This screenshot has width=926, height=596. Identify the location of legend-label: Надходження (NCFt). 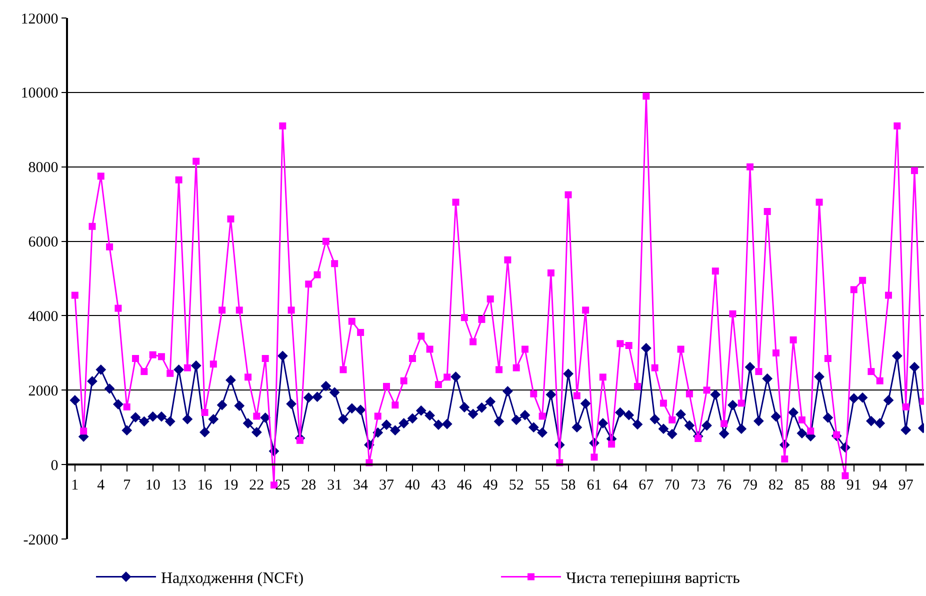
(232, 578).